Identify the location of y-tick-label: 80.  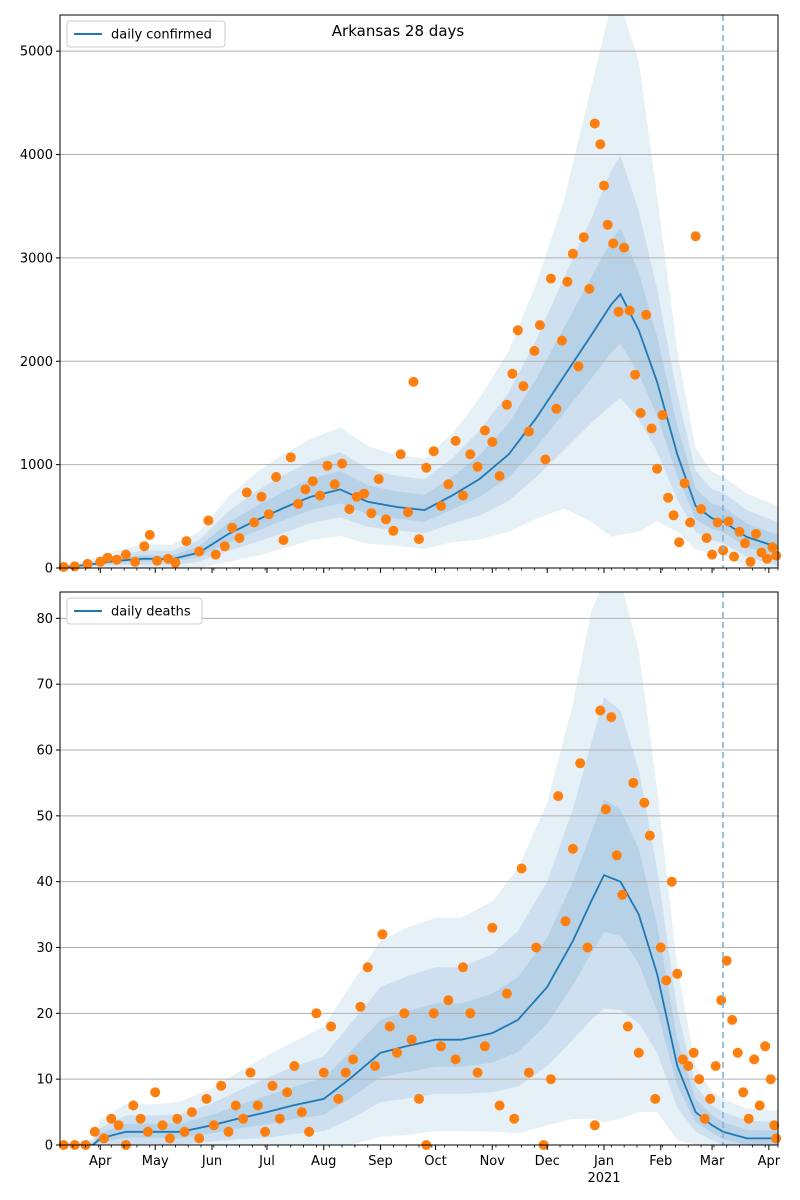
(44, 619).